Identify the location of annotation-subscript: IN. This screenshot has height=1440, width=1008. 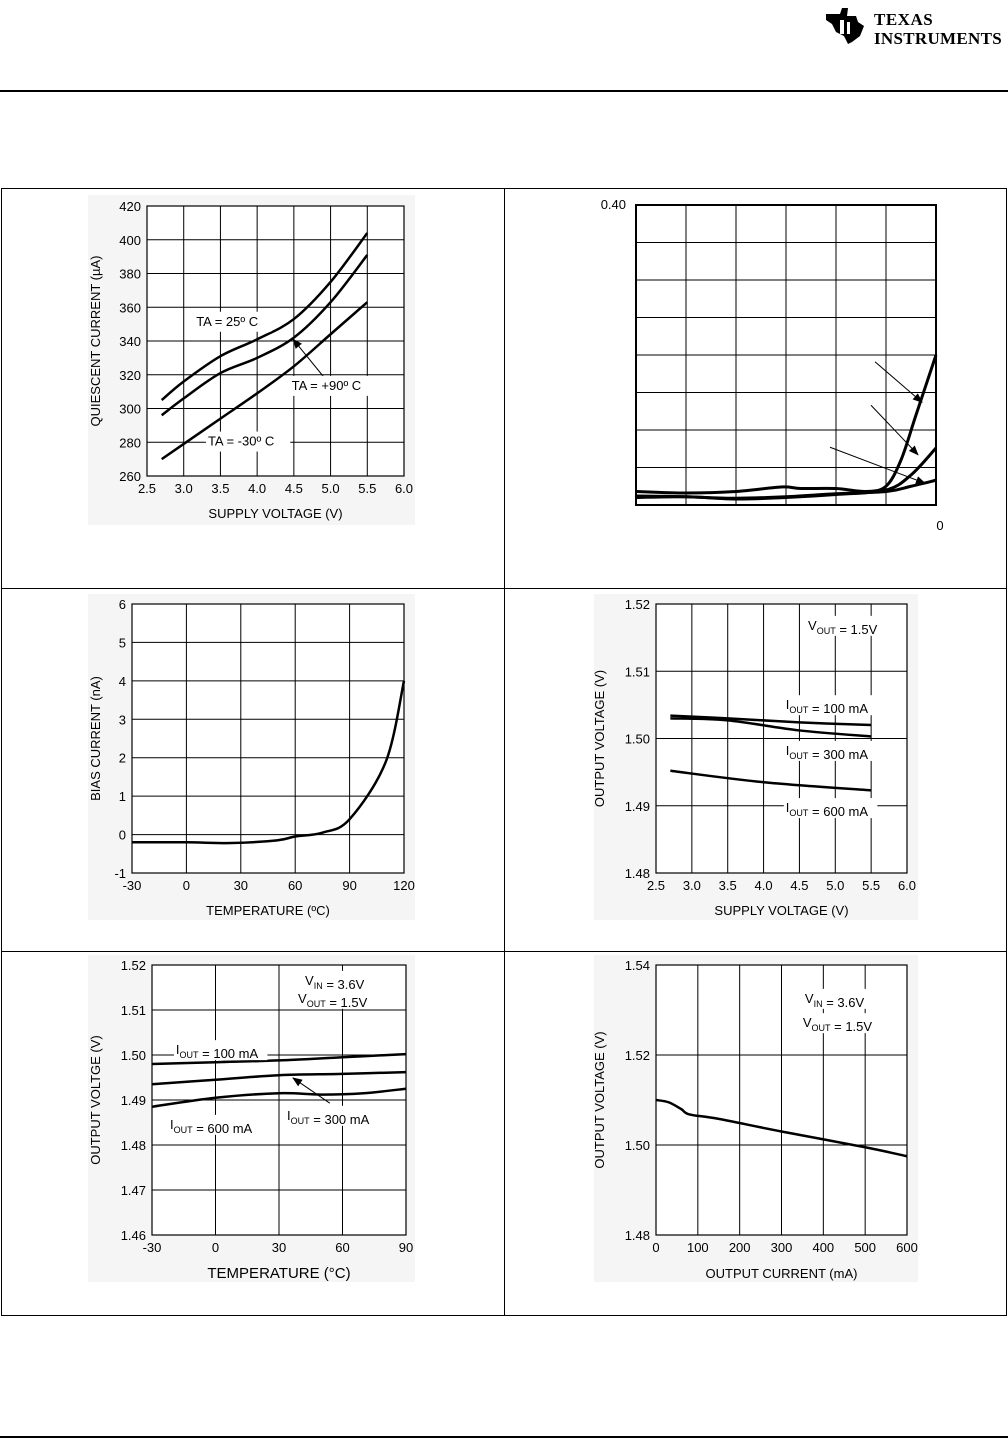
(818, 1004).